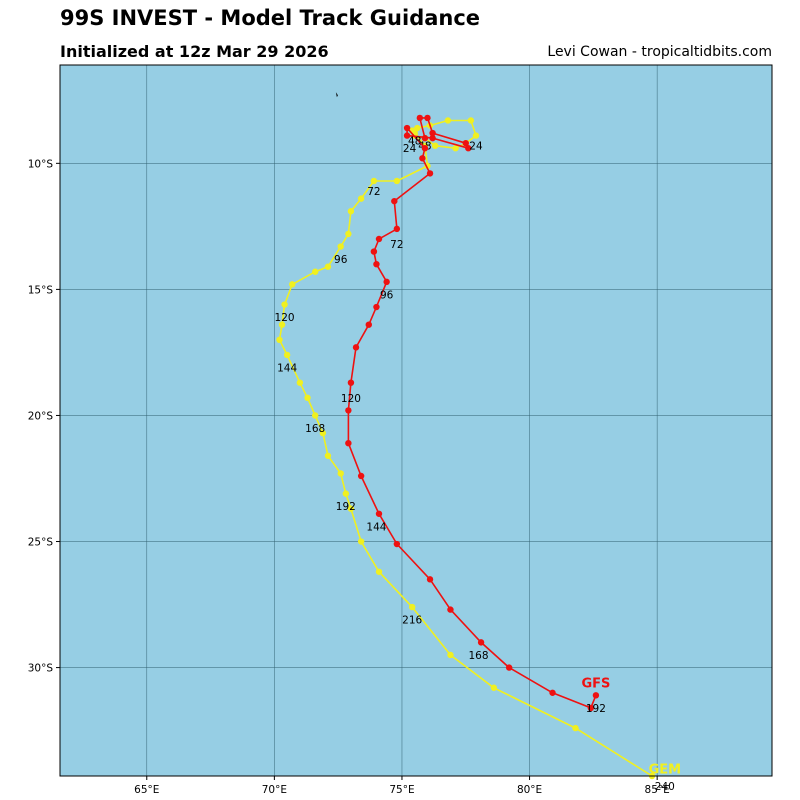 Image resolution: width=800 pixels, height=800 pixels. I want to click on lat-tick-label: 25°S, so click(41, 543).